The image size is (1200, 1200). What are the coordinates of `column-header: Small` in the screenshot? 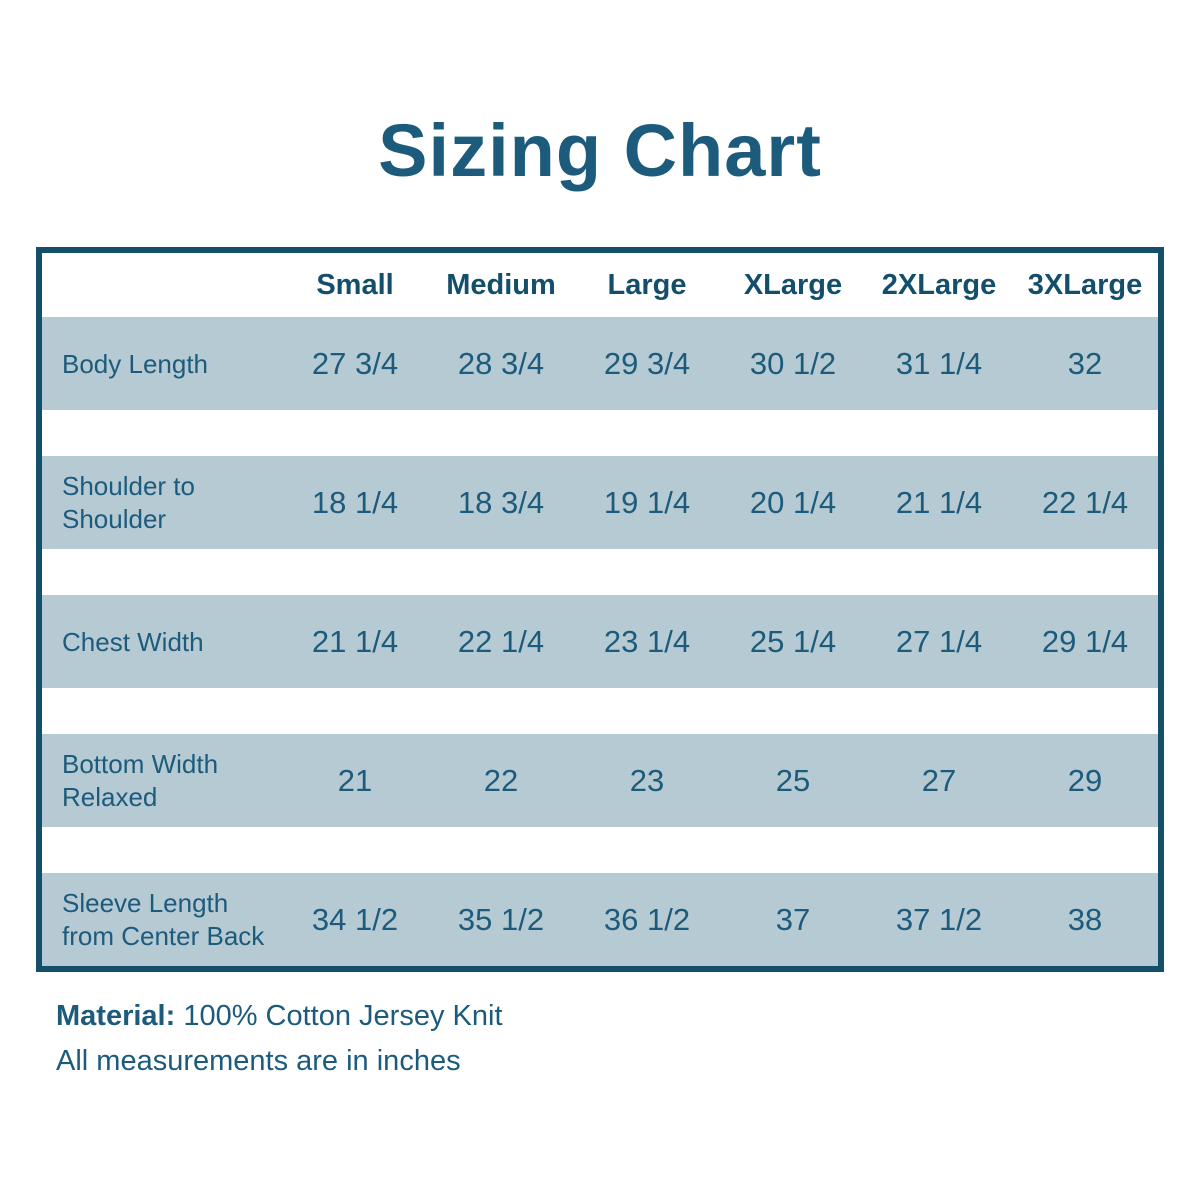 It's located at (355, 284).